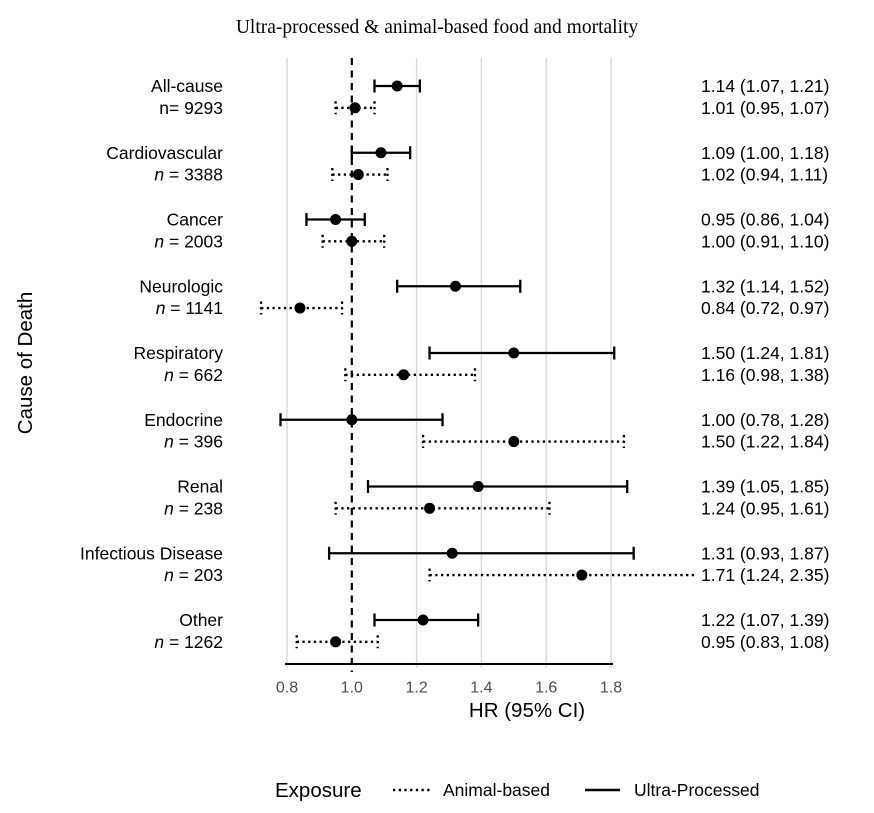  I want to click on n-label: n = 238, so click(193, 508).